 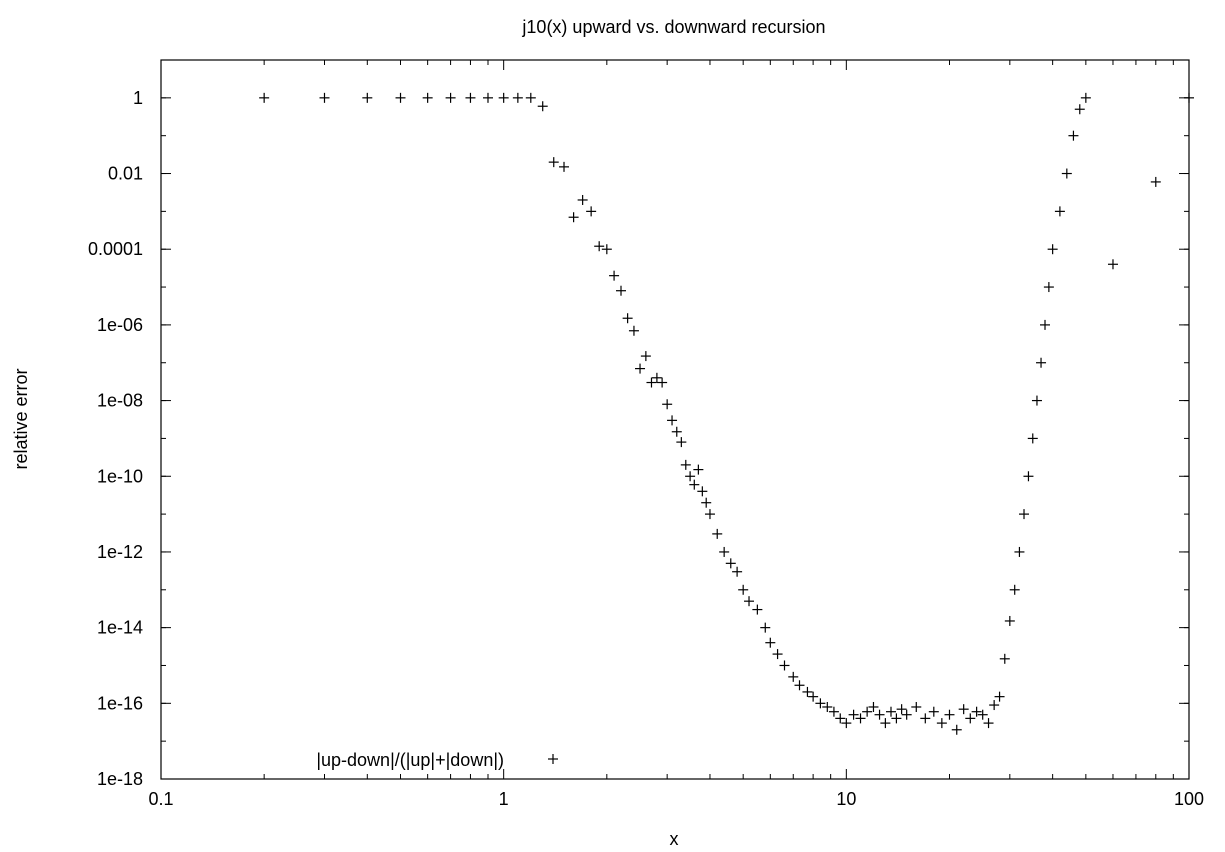 I want to click on y-tick-label: 0.0001, so click(x=115, y=249).